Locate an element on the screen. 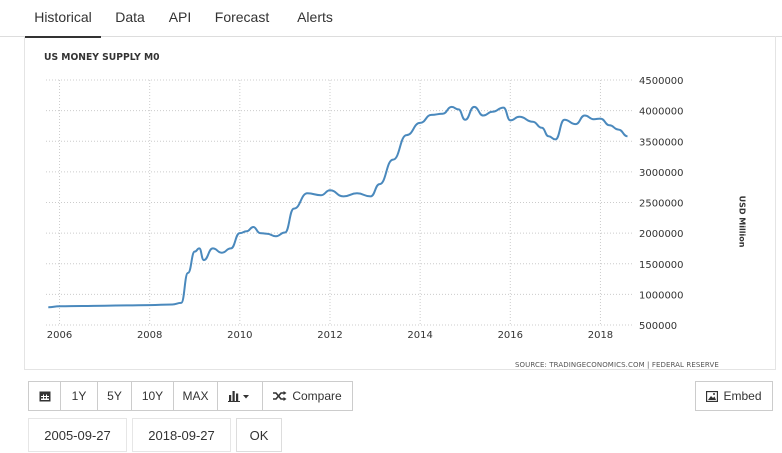 The image size is (782, 453). compare-label: Compare is located at coordinates (317, 396).